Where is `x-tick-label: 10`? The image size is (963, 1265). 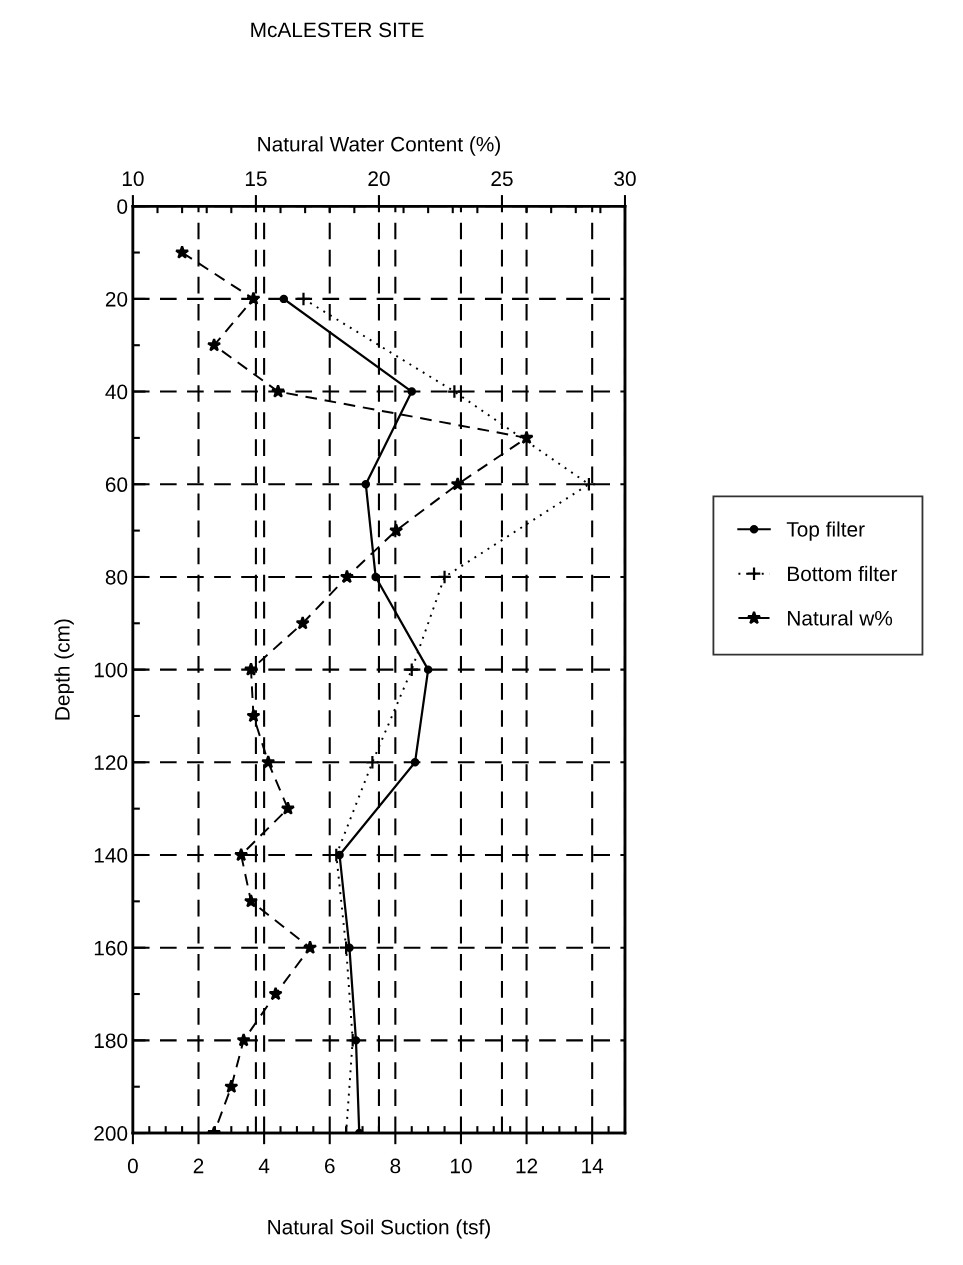
x-tick-label: 10 is located at coordinates (461, 1166).